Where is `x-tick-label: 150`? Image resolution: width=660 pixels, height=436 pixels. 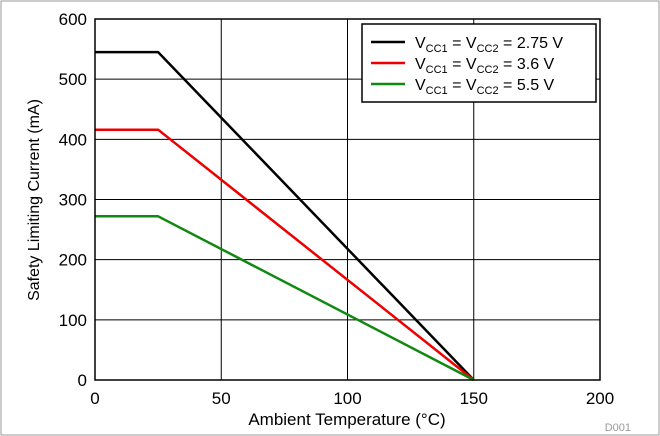 x-tick-label: 150 is located at coordinates (474, 398).